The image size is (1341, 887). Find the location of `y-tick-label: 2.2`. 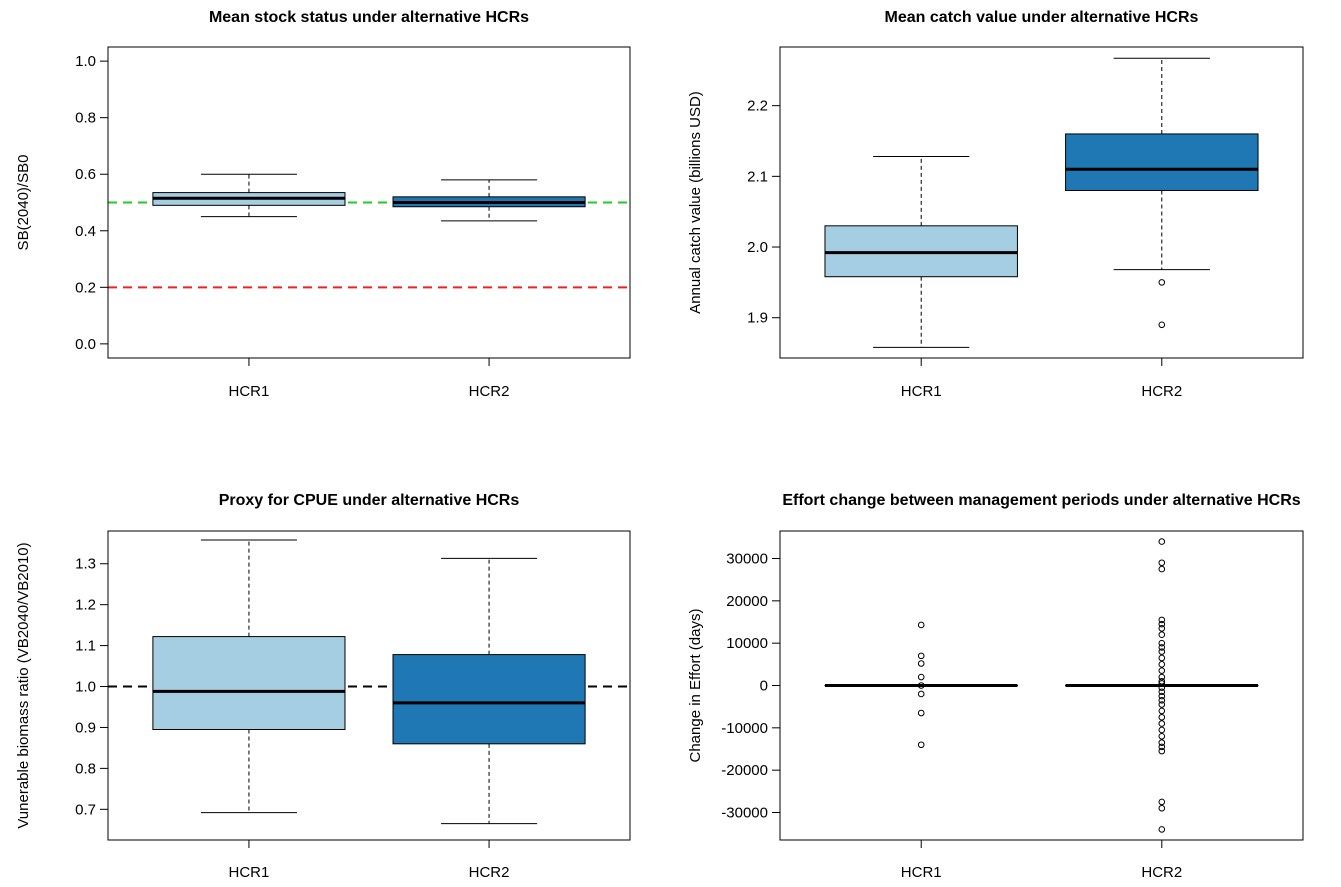

y-tick-label: 2.2 is located at coordinates (757, 106).